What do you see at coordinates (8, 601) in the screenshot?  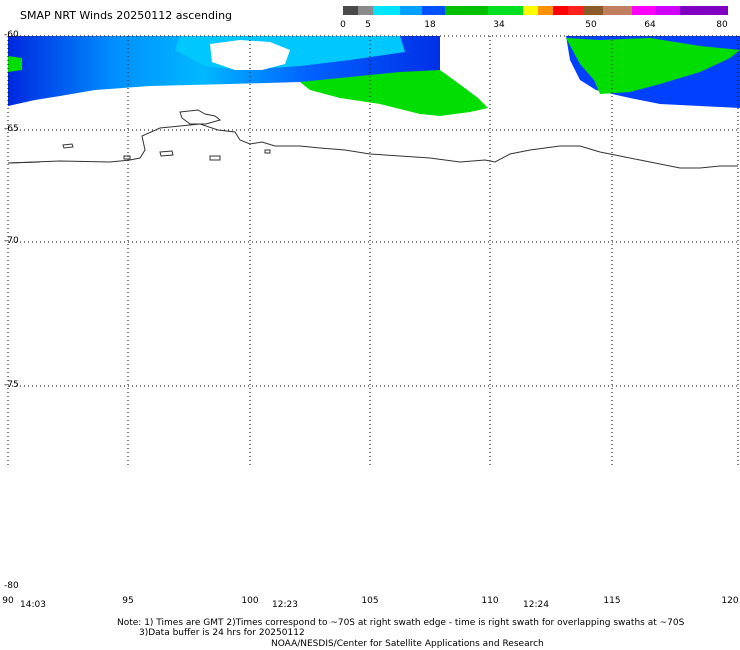 I see `longitude-label: 90` at bounding box center [8, 601].